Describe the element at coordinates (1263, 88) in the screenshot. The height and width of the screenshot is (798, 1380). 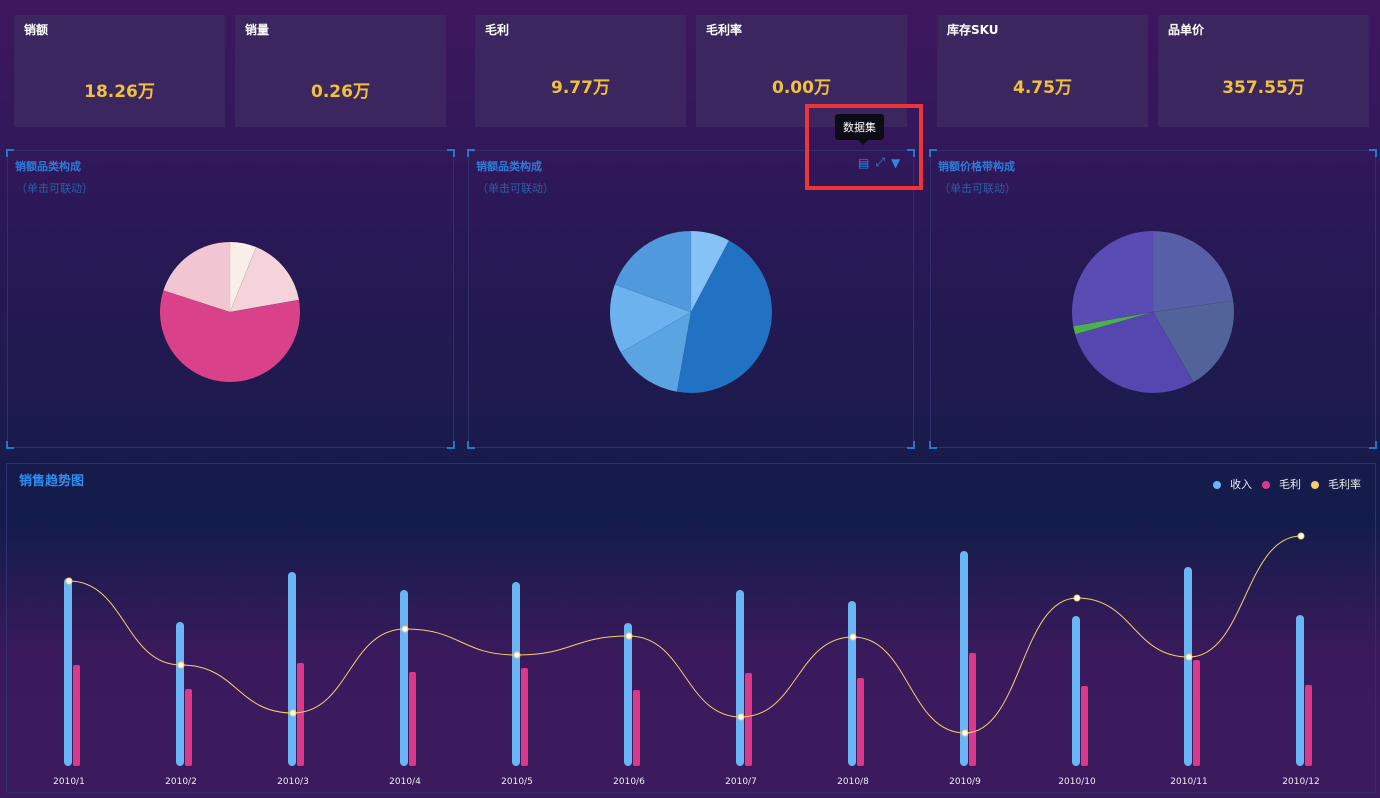
I see `kpi-value: 357.55万` at that location.